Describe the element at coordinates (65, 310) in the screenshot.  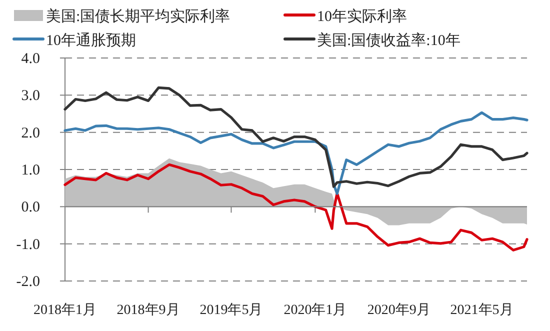
I see `x-tick-label: 2018年1月` at that location.